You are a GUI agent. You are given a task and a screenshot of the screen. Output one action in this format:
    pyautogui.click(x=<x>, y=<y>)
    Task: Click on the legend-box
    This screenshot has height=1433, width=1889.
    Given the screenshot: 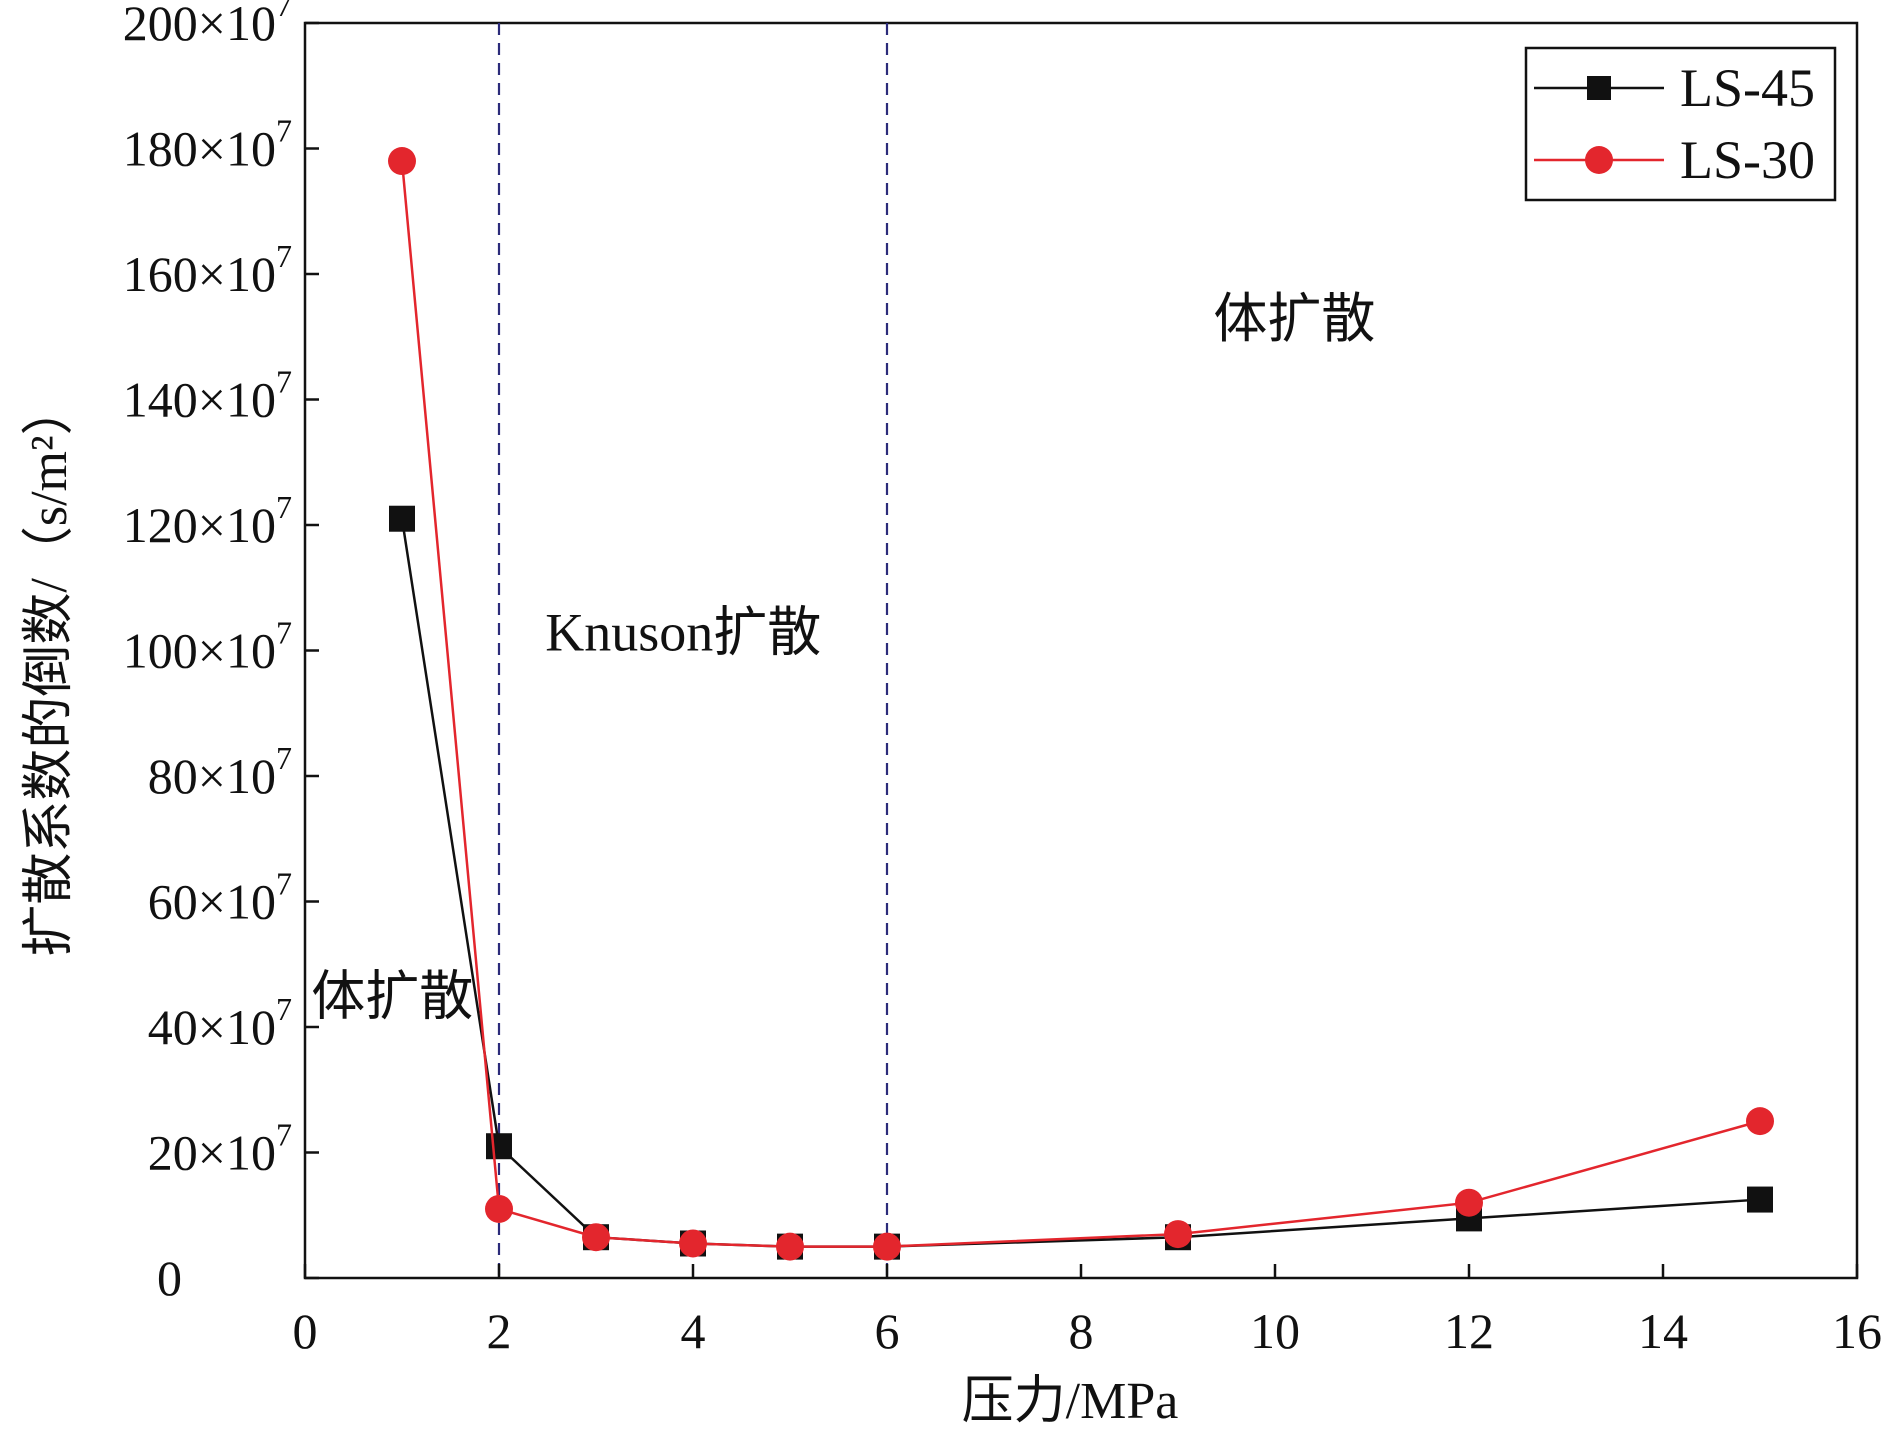 What is the action you would take?
    pyautogui.click(x=1680, y=124)
    